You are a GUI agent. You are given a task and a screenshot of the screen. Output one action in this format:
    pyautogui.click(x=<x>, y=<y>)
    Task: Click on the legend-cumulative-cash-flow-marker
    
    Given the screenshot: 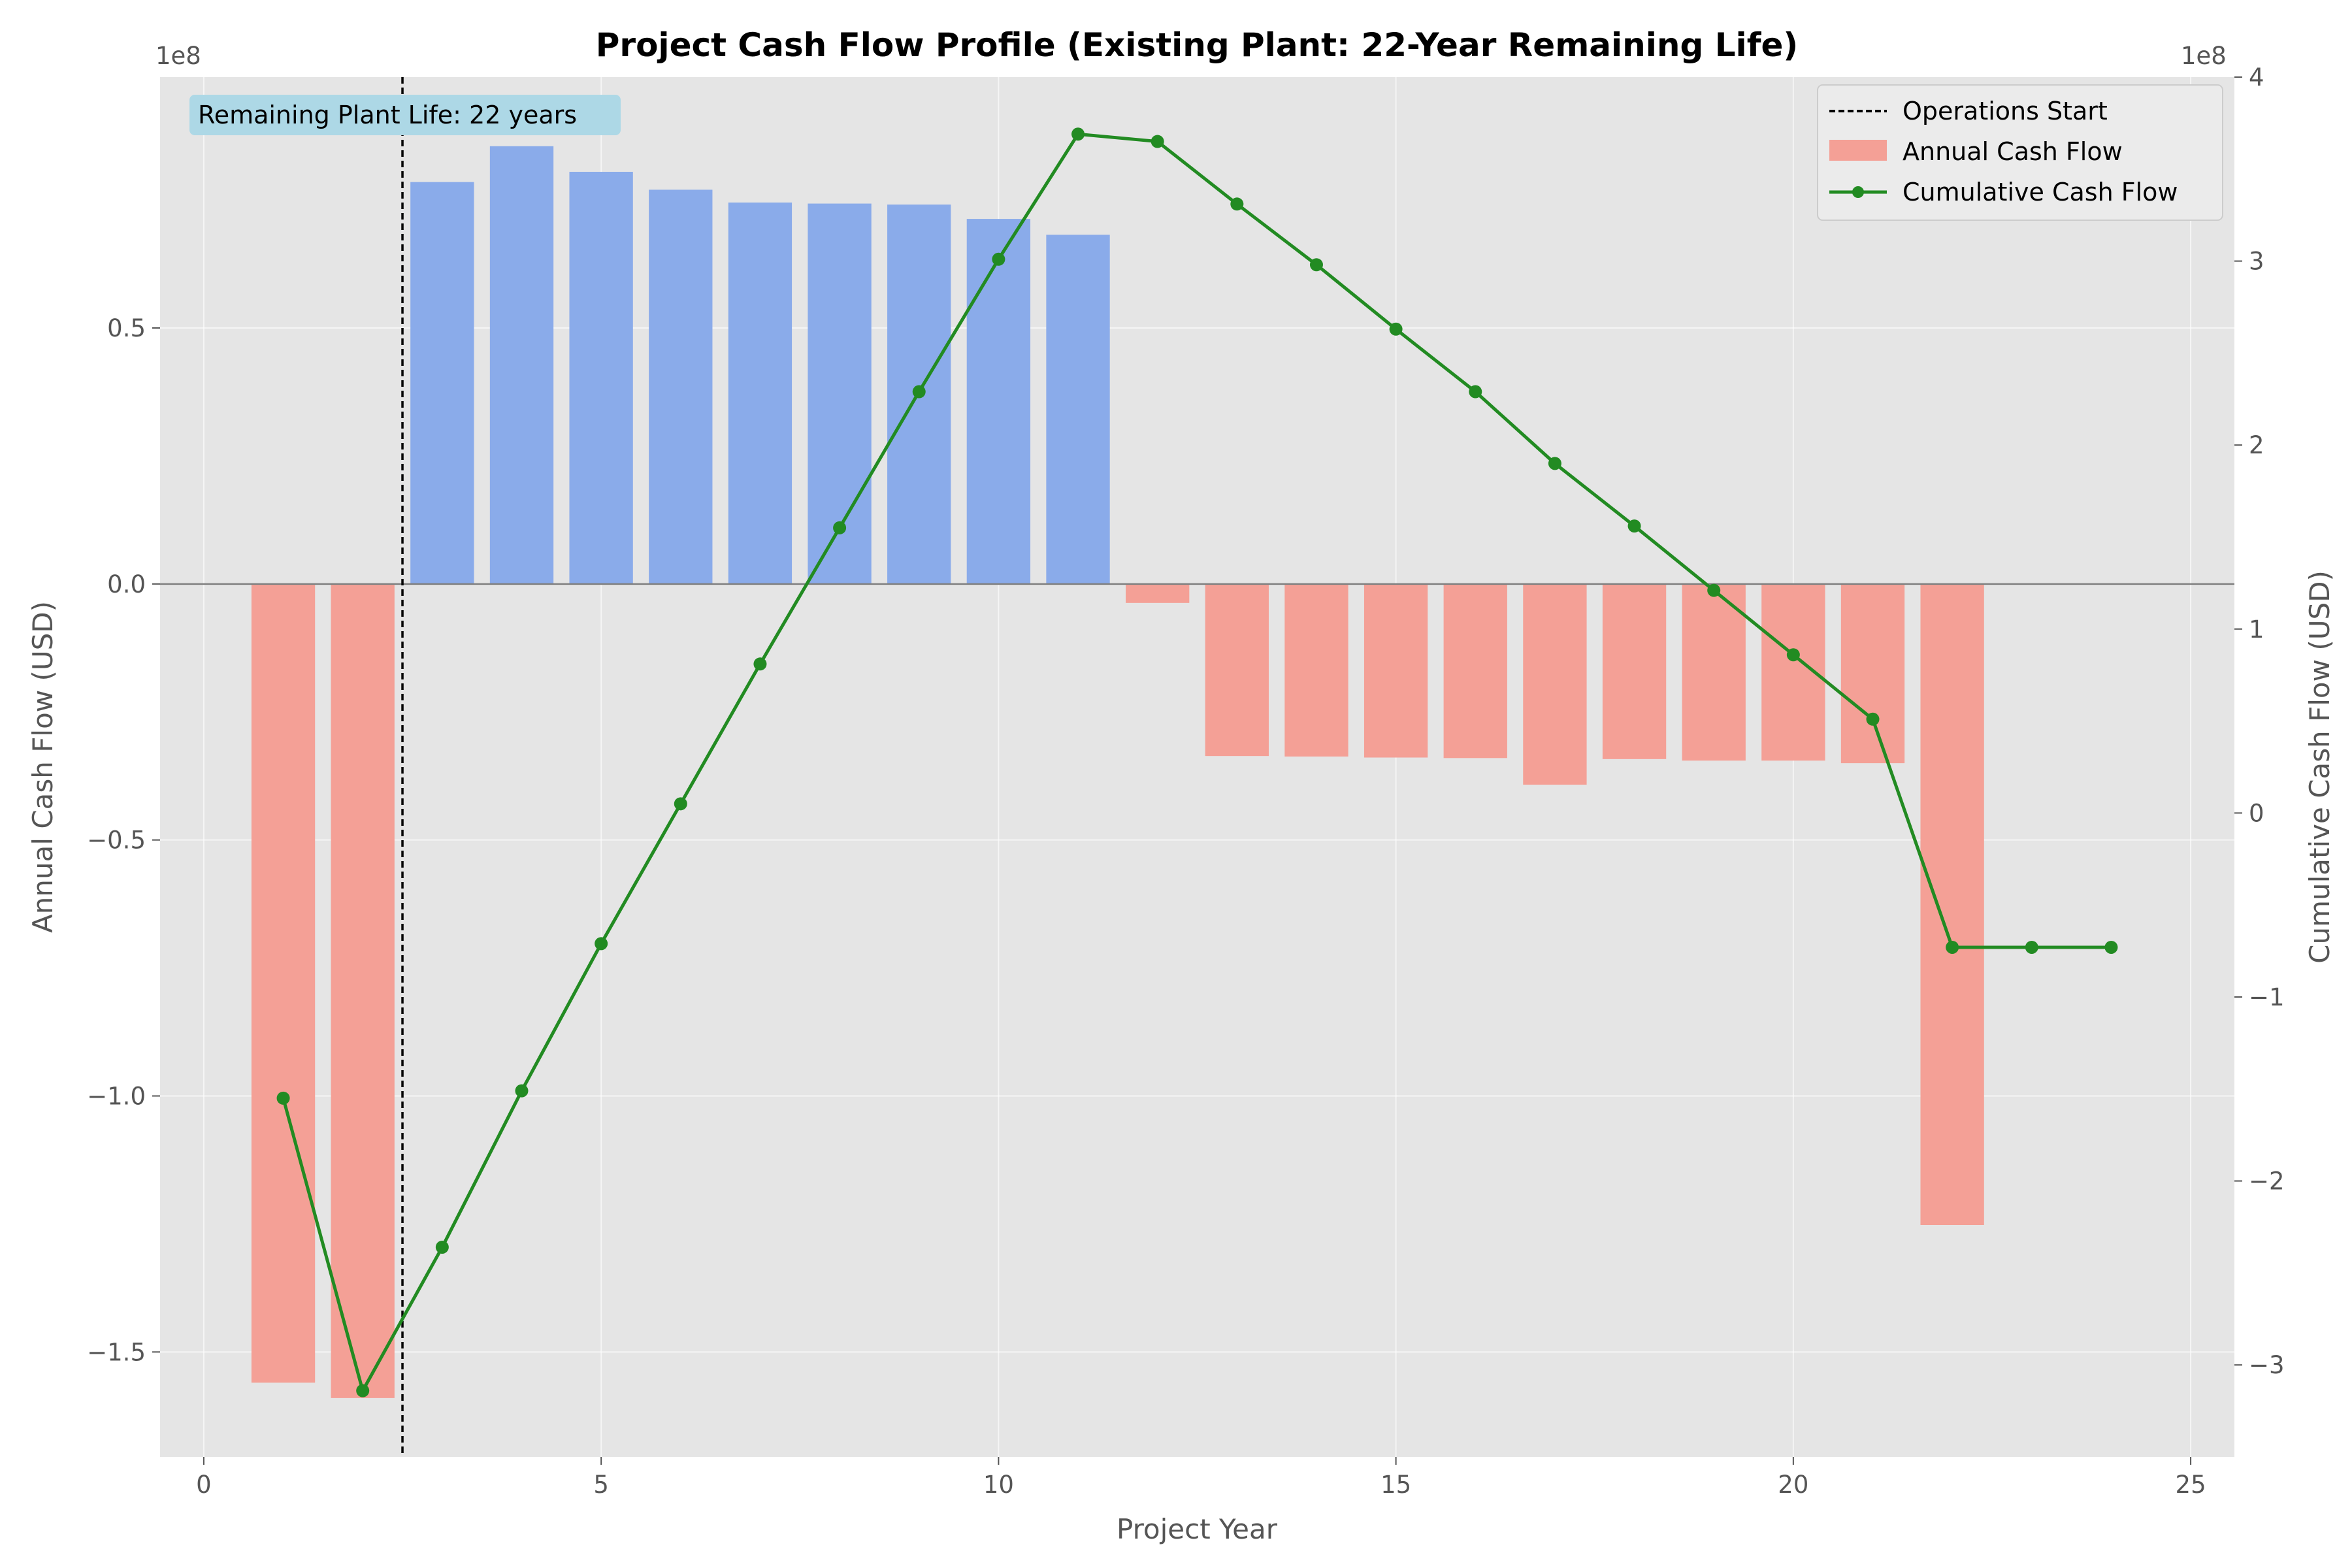 What is the action you would take?
    pyautogui.click(x=1858, y=192)
    